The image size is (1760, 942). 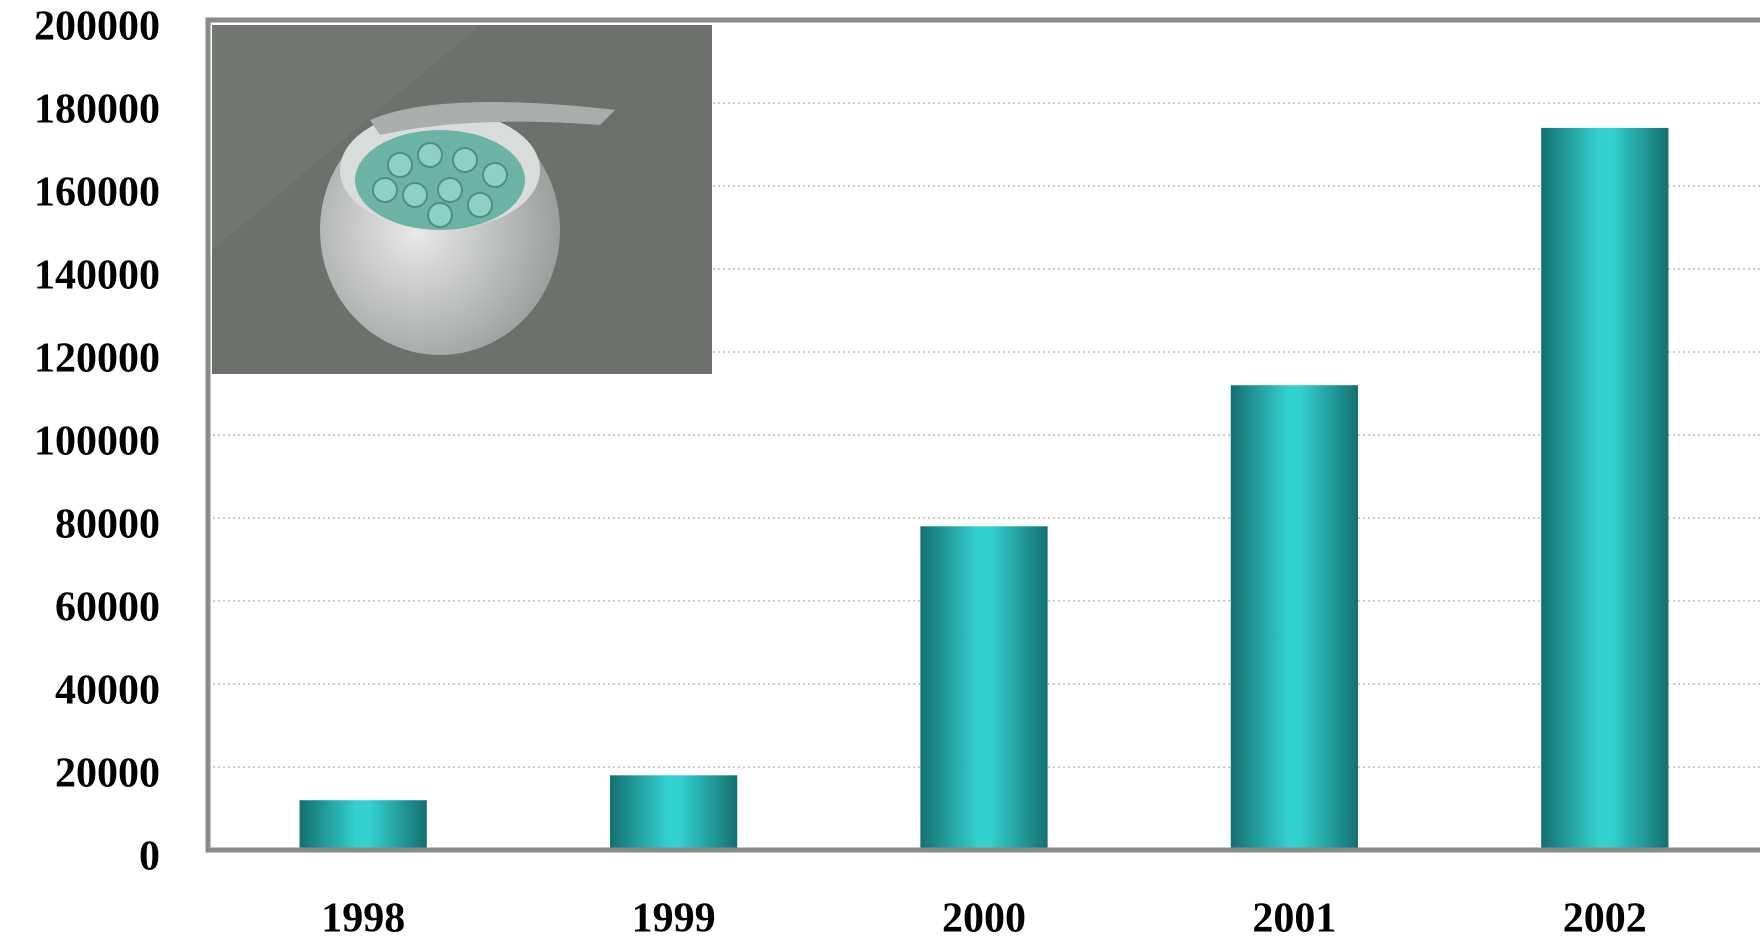 I want to click on y-tick-label: 60000, so click(x=107, y=608).